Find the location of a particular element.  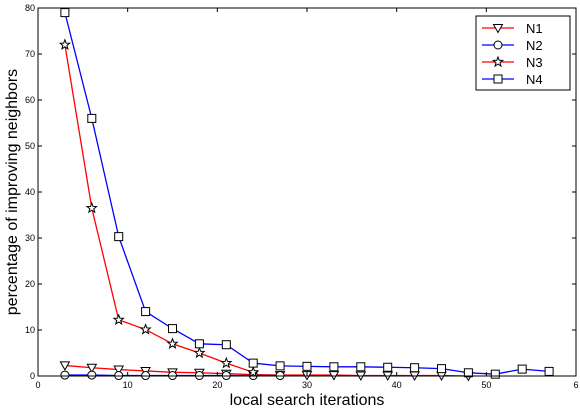

legend-entry-n4: N4 is located at coordinates (512, 79).